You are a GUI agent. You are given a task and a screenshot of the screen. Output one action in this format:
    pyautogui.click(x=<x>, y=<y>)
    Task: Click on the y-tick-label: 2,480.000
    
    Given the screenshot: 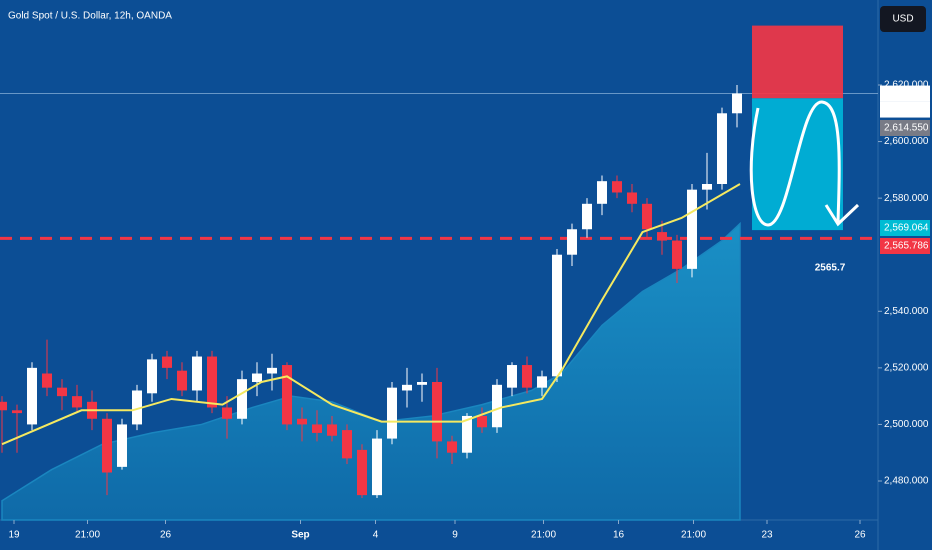 What is the action you would take?
    pyautogui.click(x=906, y=481)
    